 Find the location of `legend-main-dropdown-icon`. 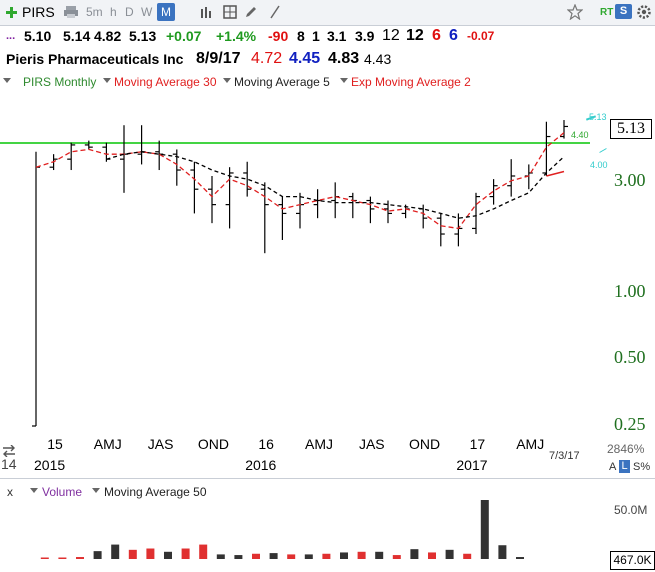

legend-main-dropdown-icon is located at coordinates (7, 80).